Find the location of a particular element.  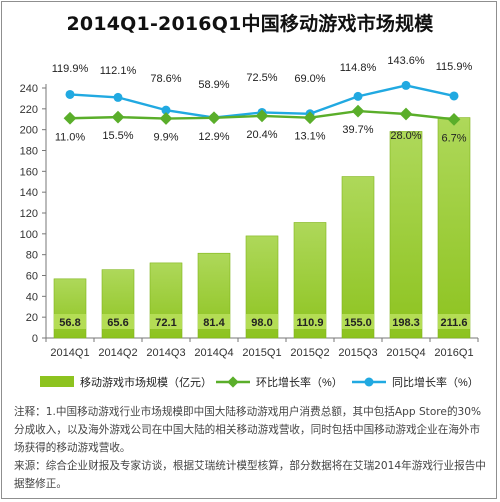

yoy-growth-label: 112.1% is located at coordinates (118, 71).